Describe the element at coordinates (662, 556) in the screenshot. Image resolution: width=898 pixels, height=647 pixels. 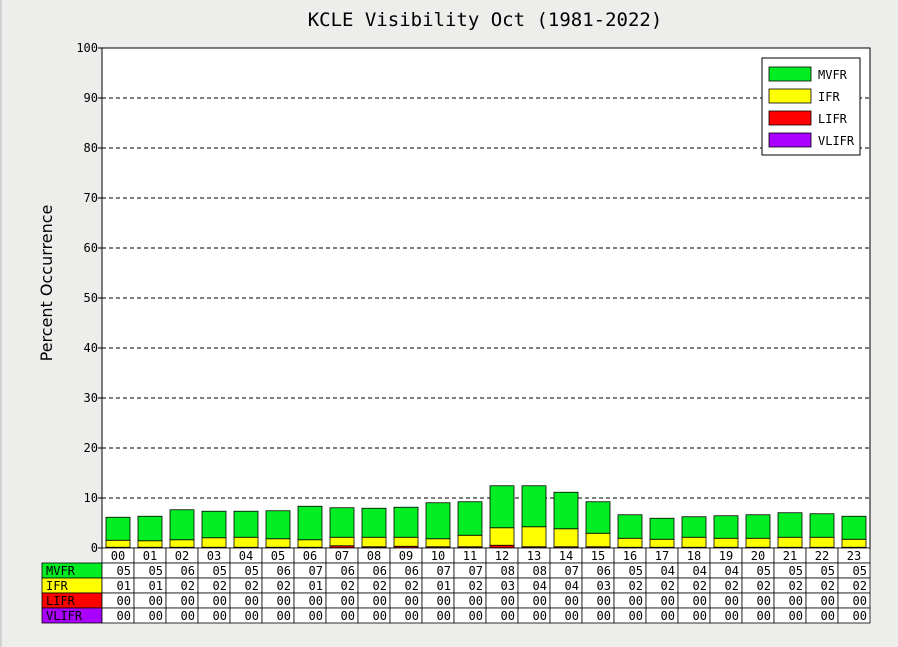
I see `x-tick-label: 17` at that location.